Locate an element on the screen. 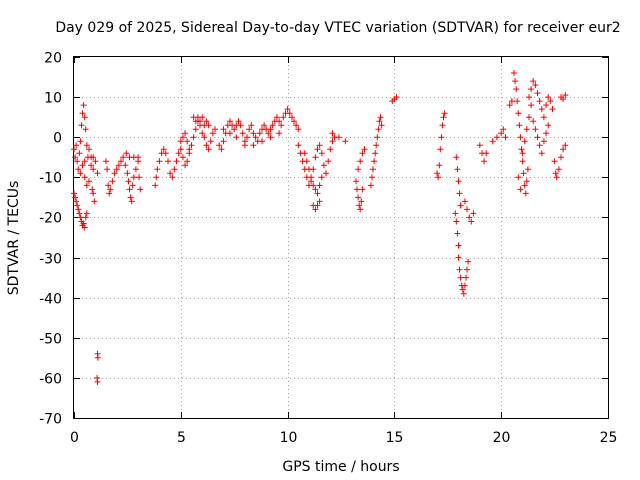 The image size is (640, 480). x-tick-label: 15 is located at coordinates (395, 438).